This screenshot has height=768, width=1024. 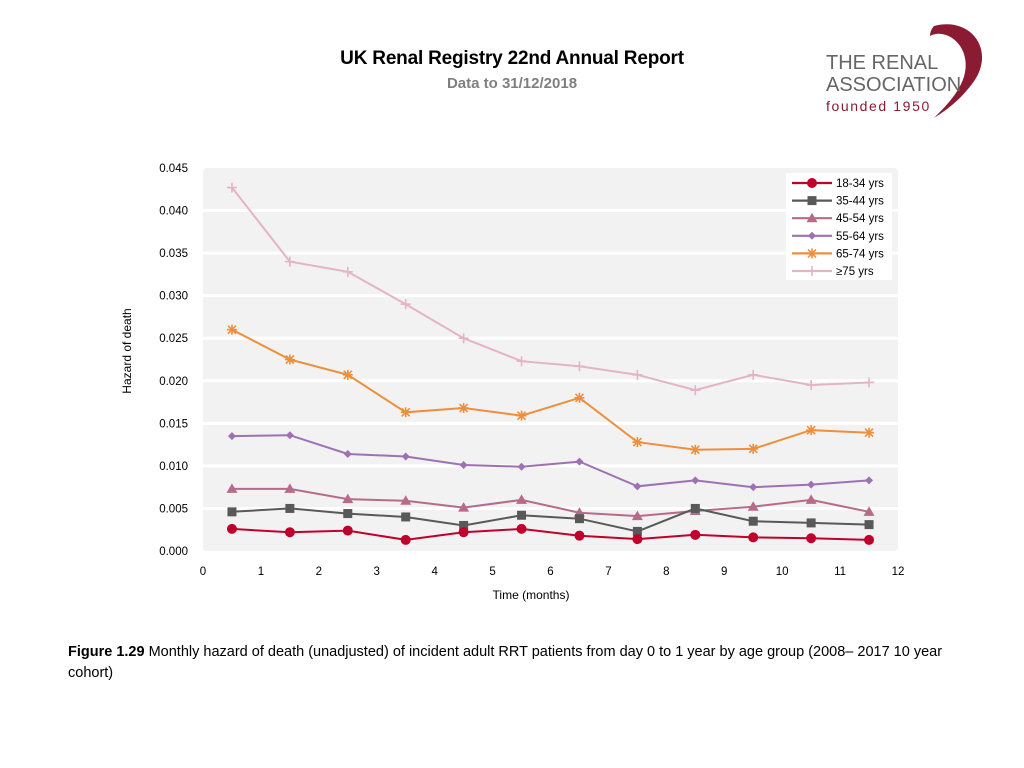 I want to click on logo-line-2: ASSOCIATION, so click(x=894, y=85).